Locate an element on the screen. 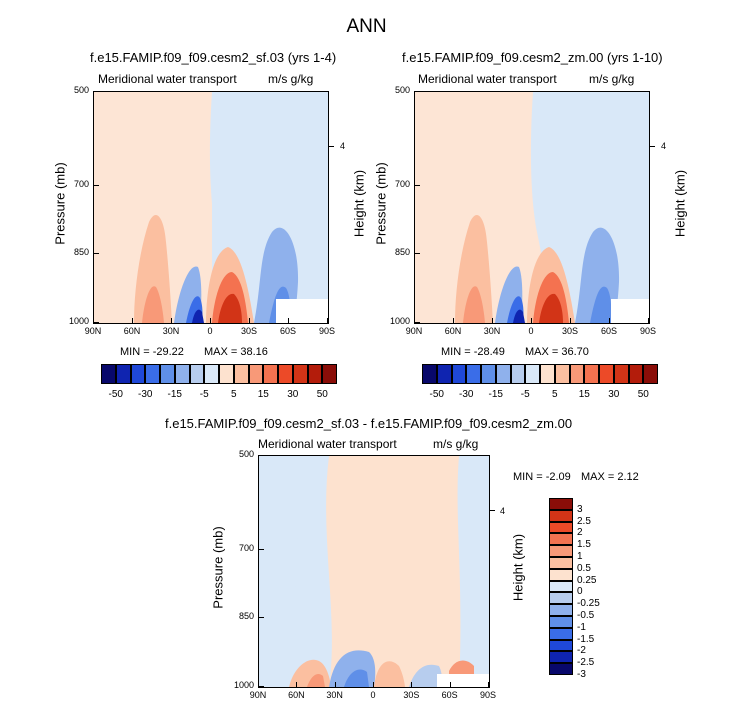 This screenshot has width=733, height=710. panel3-xtick-label: 60N is located at coordinates (296, 695).